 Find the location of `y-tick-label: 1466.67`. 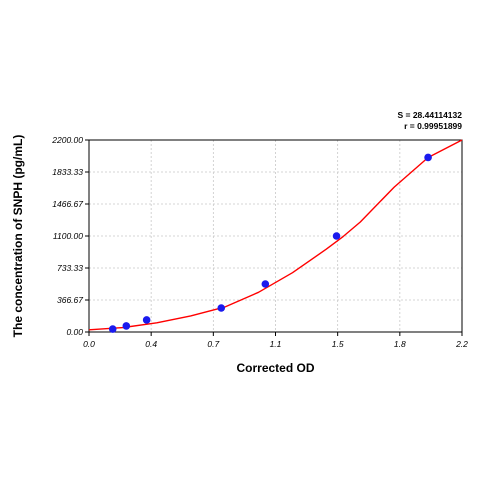

y-tick-label: 1466.67 is located at coordinates (67, 204).